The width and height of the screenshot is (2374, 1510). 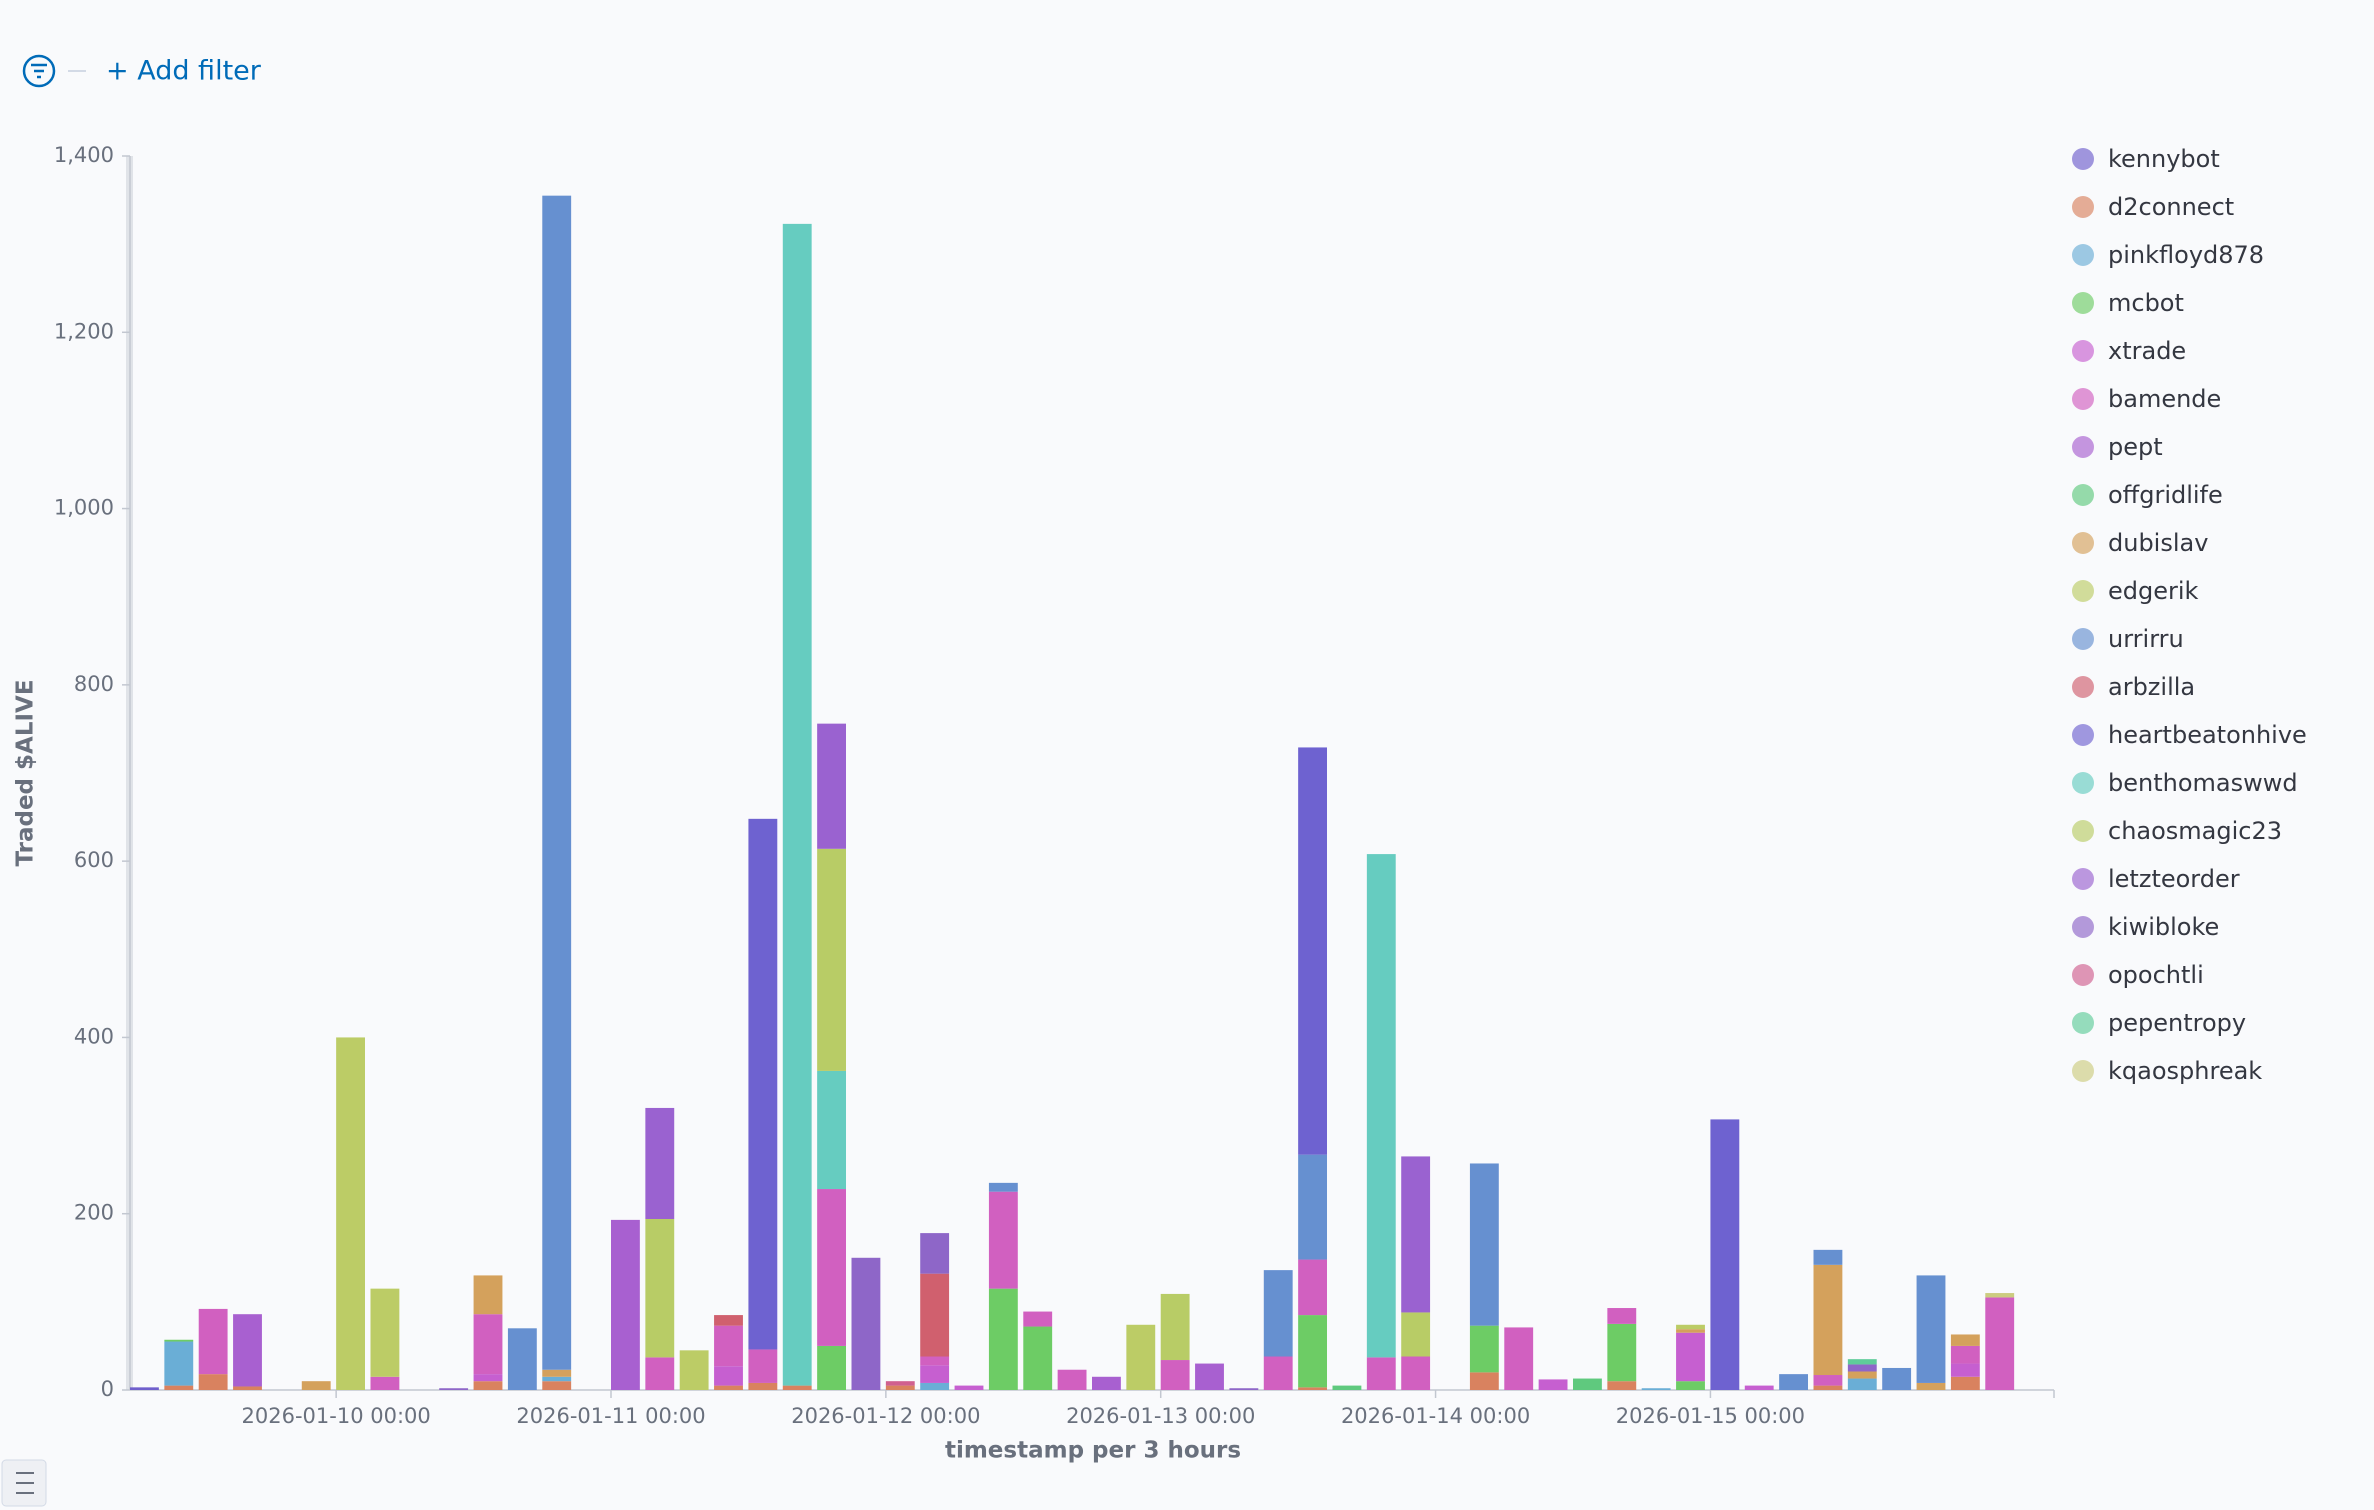 I want to click on y-tick-label: 1,200, so click(x=84, y=331).